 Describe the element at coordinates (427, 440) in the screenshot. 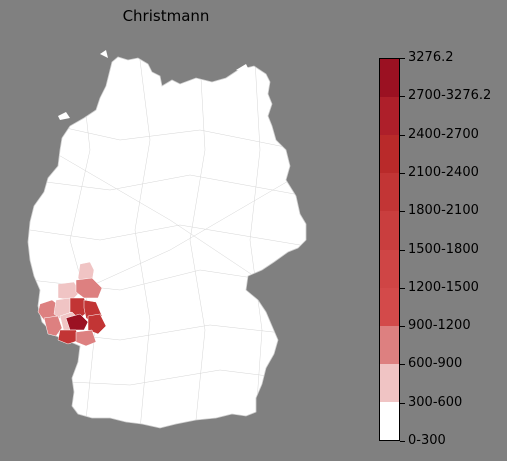

I see `colorbar-tick-label: 0-300` at that location.